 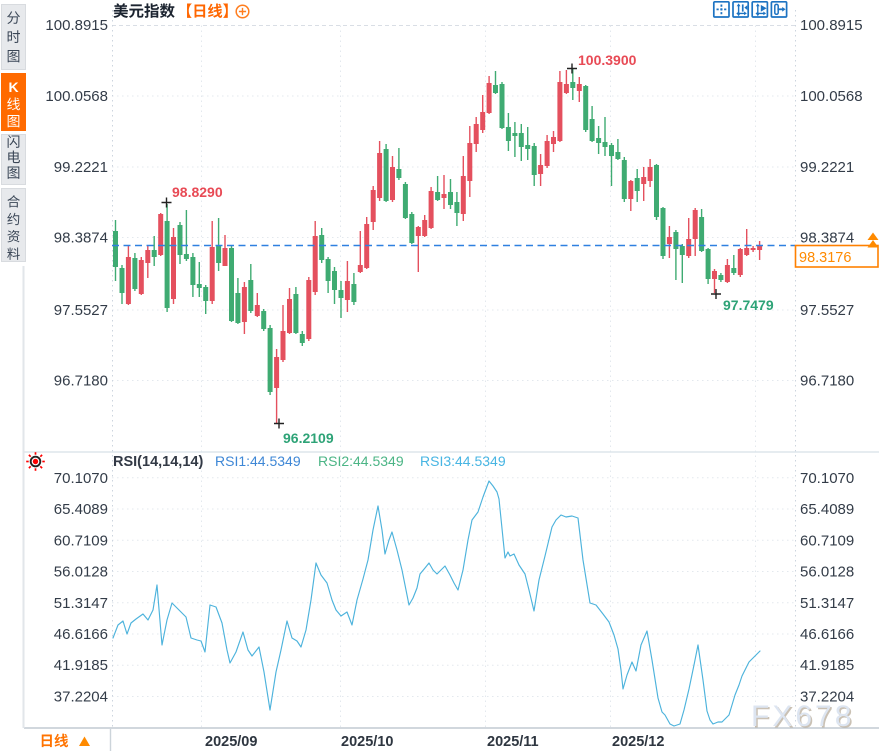 What do you see at coordinates (197, 192) in the screenshot?
I see `svg-text: 98.8290` at bounding box center [197, 192].